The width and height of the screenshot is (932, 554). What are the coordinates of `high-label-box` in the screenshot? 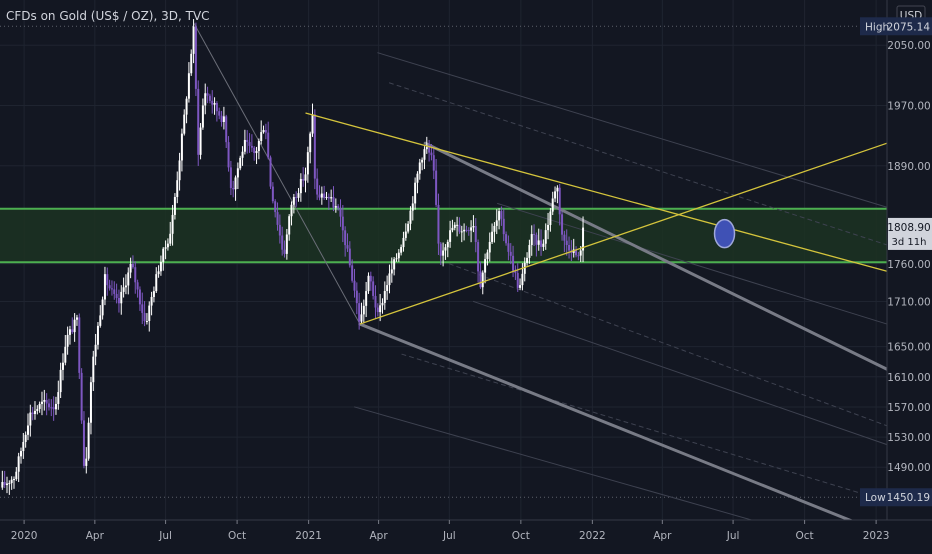 It's located at (896, 26).